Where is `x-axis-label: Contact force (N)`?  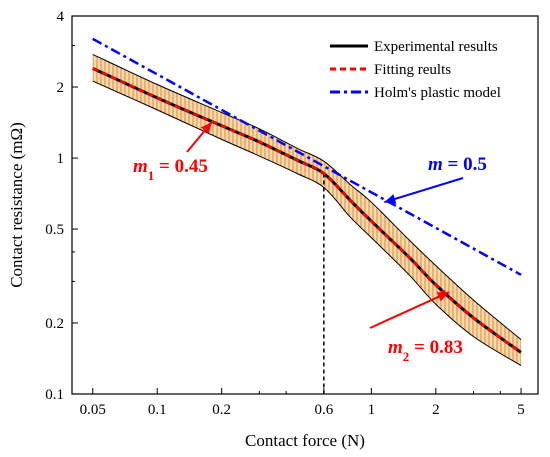 x-axis-label: Contact force (N) is located at coordinates (305, 440).